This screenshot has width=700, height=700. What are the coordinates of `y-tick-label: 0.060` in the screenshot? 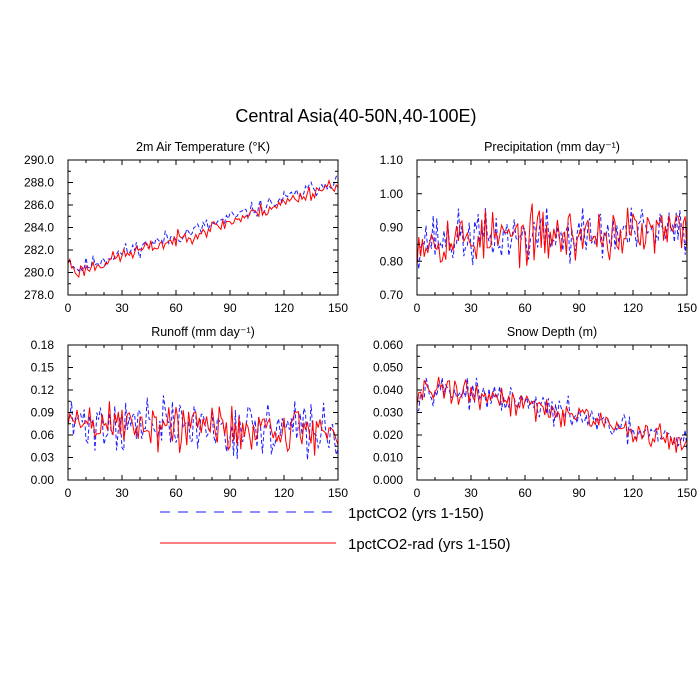 It's located at (388, 345).